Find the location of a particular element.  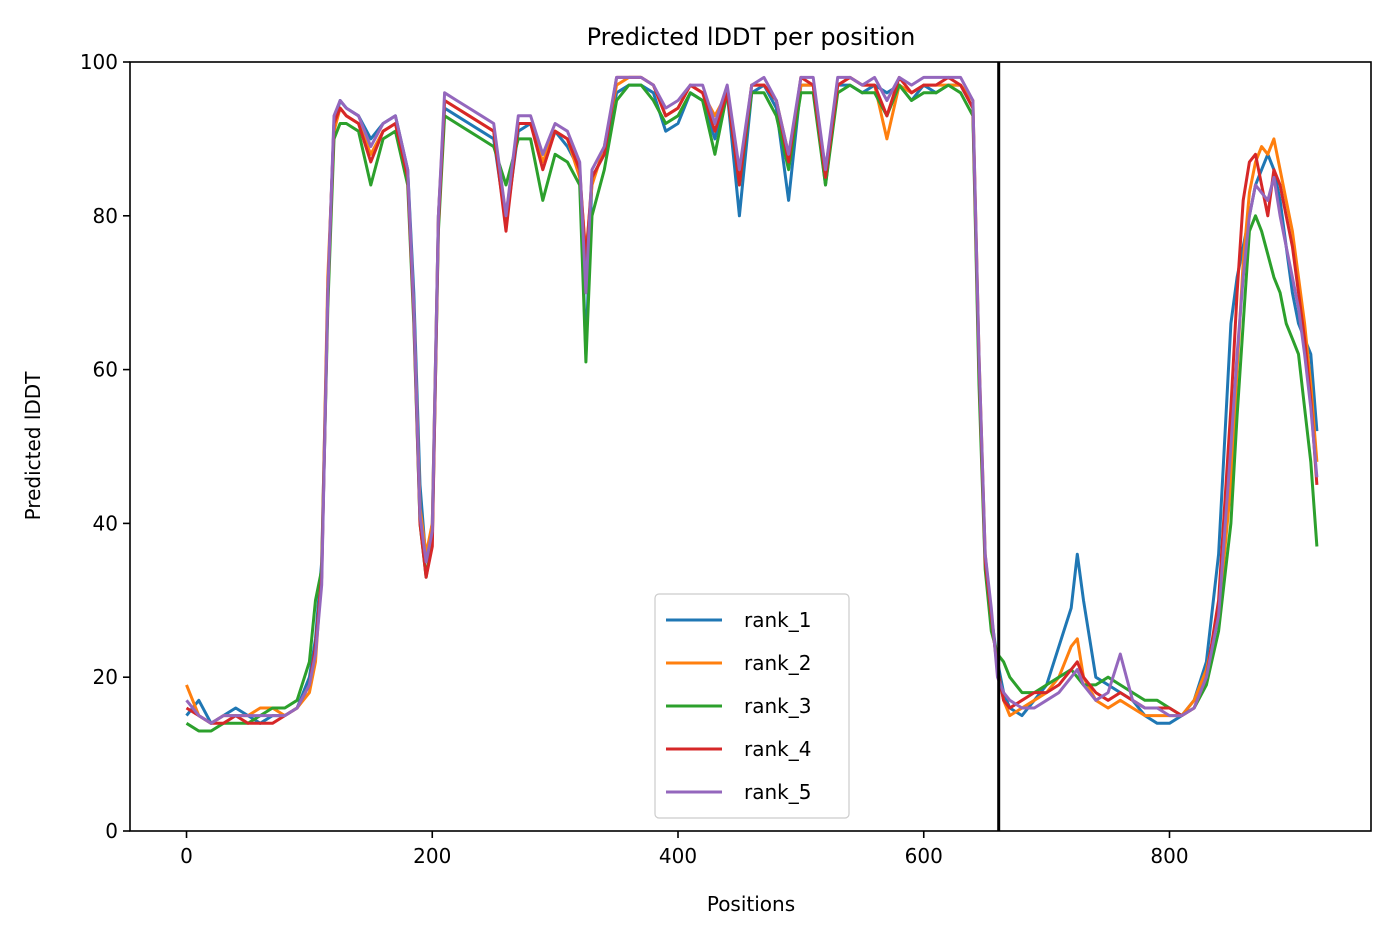

legend-label-rank-2: rank_2 is located at coordinates (777, 663).